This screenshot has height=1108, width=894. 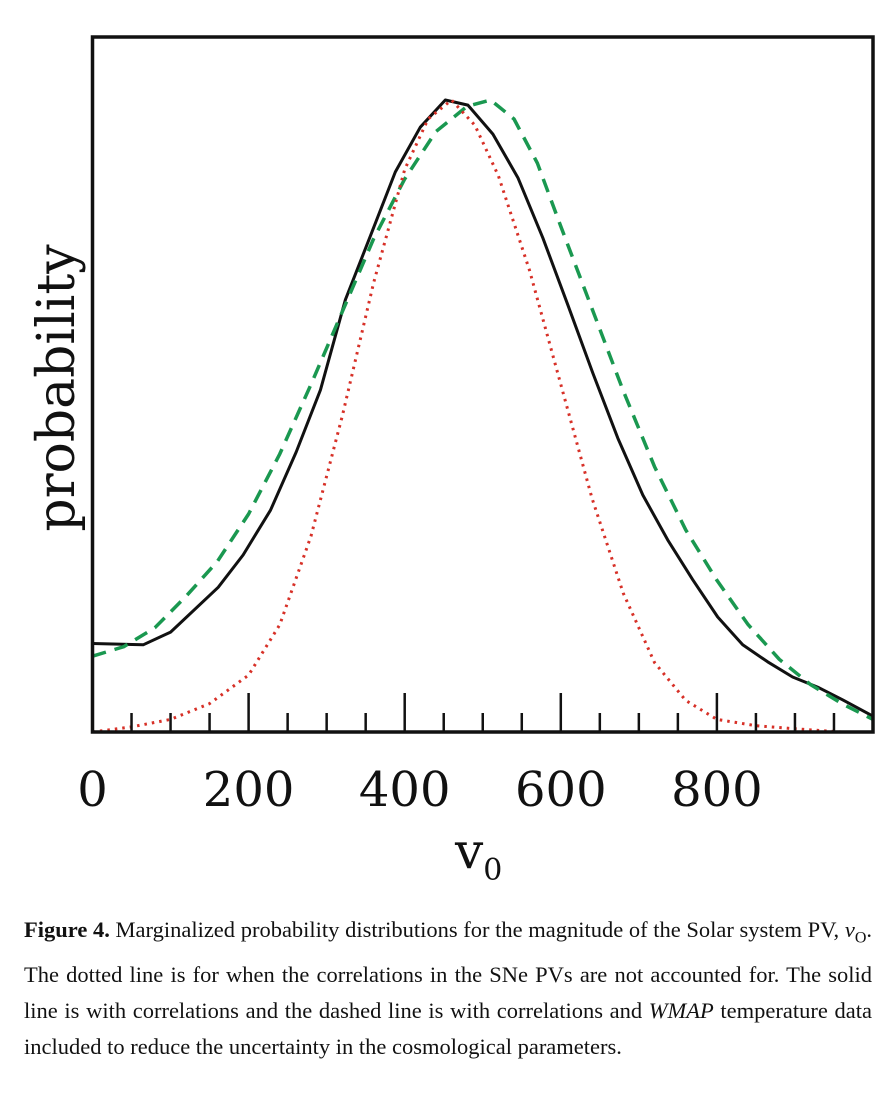 What do you see at coordinates (92, 790) in the screenshot?
I see `x-tick-label: 0` at bounding box center [92, 790].